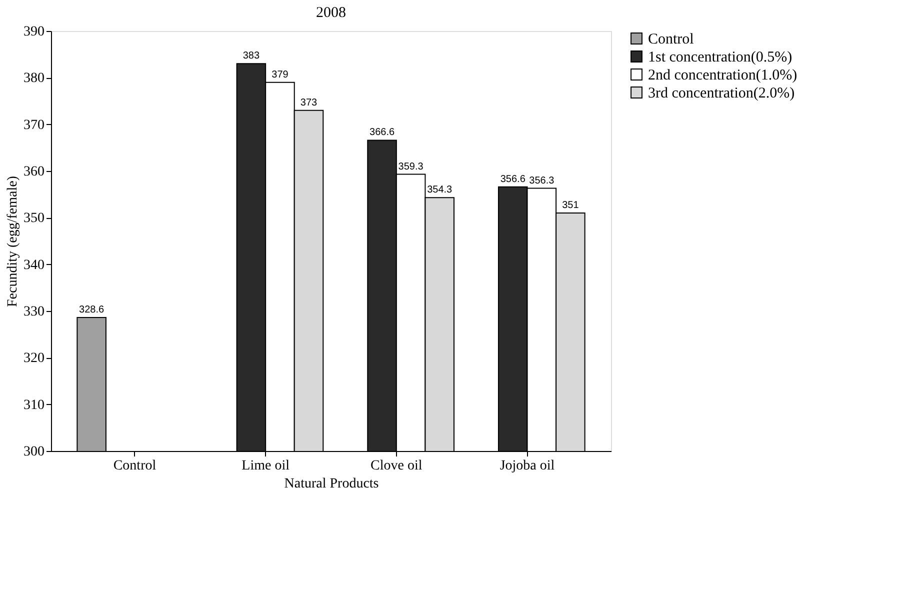 The width and height of the screenshot is (921, 605). I want to click on data-label: 379, so click(280, 74).